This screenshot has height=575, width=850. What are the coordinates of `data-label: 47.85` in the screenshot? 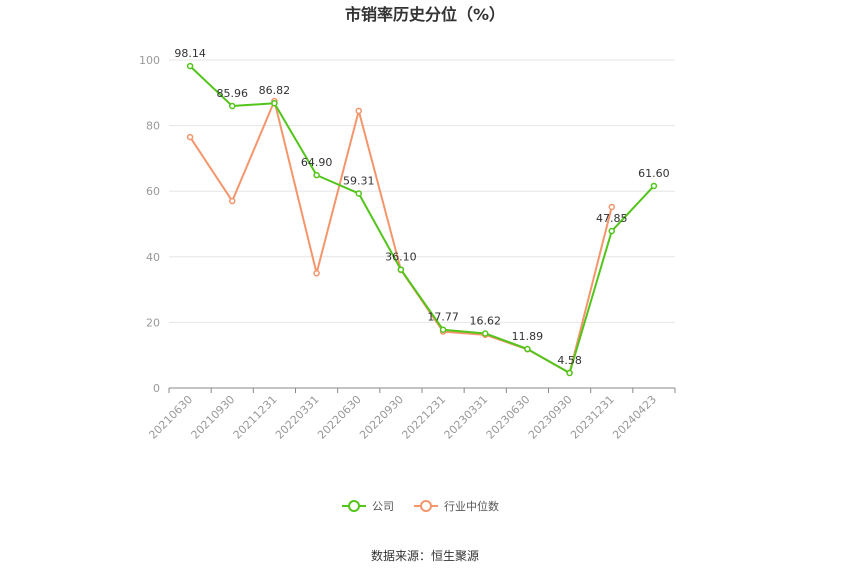 It's located at (612, 218).